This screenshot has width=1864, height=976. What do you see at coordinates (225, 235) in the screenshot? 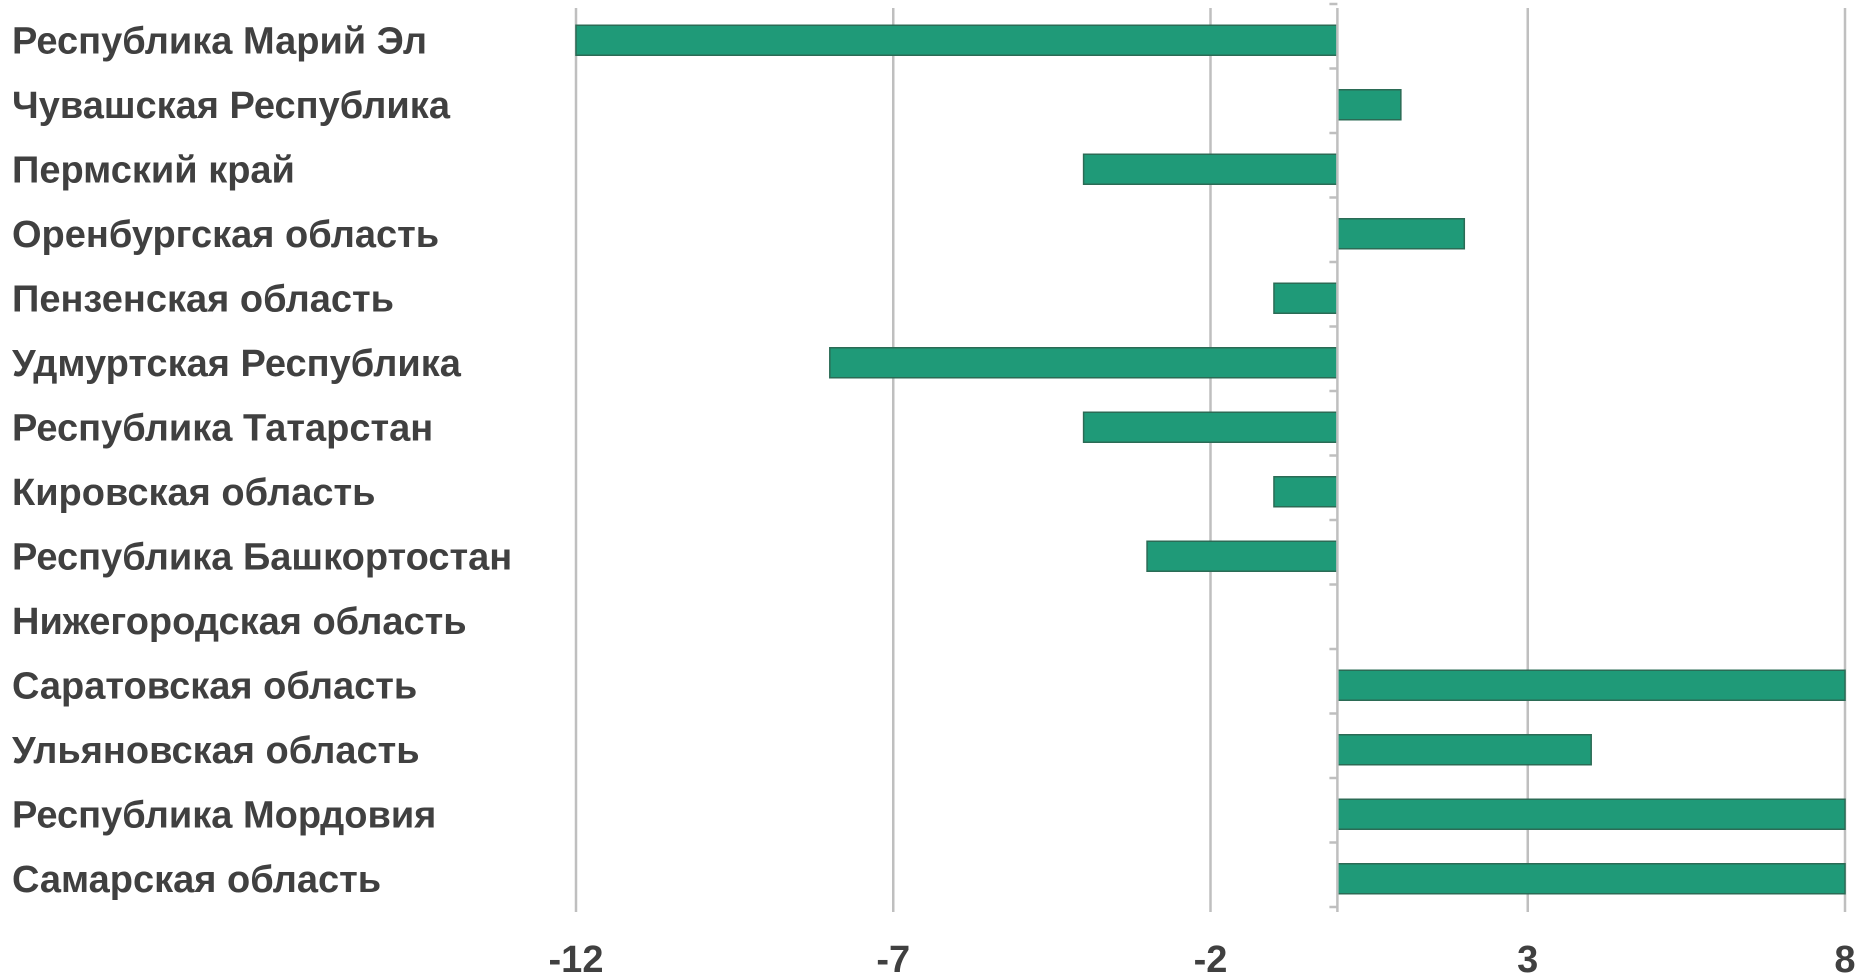
I see `category-label: Оренбургская область` at bounding box center [225, 235].